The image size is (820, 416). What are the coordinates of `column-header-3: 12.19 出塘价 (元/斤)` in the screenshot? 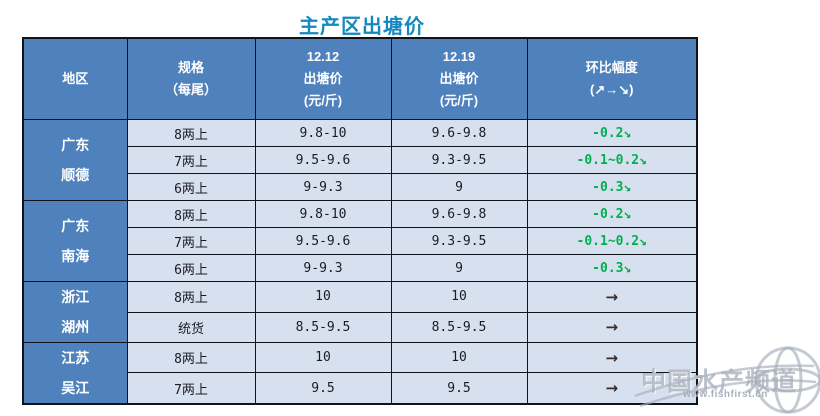 It's located at (459, 78).